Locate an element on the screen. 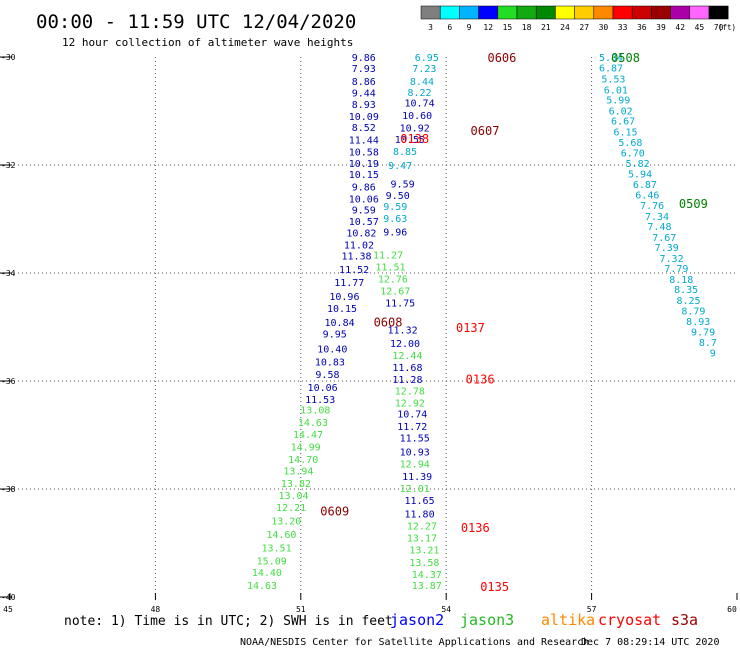 The width and height of the screenshot is (740, 650). wave-height-value: 15.09 is located at coordinates (272, 561).